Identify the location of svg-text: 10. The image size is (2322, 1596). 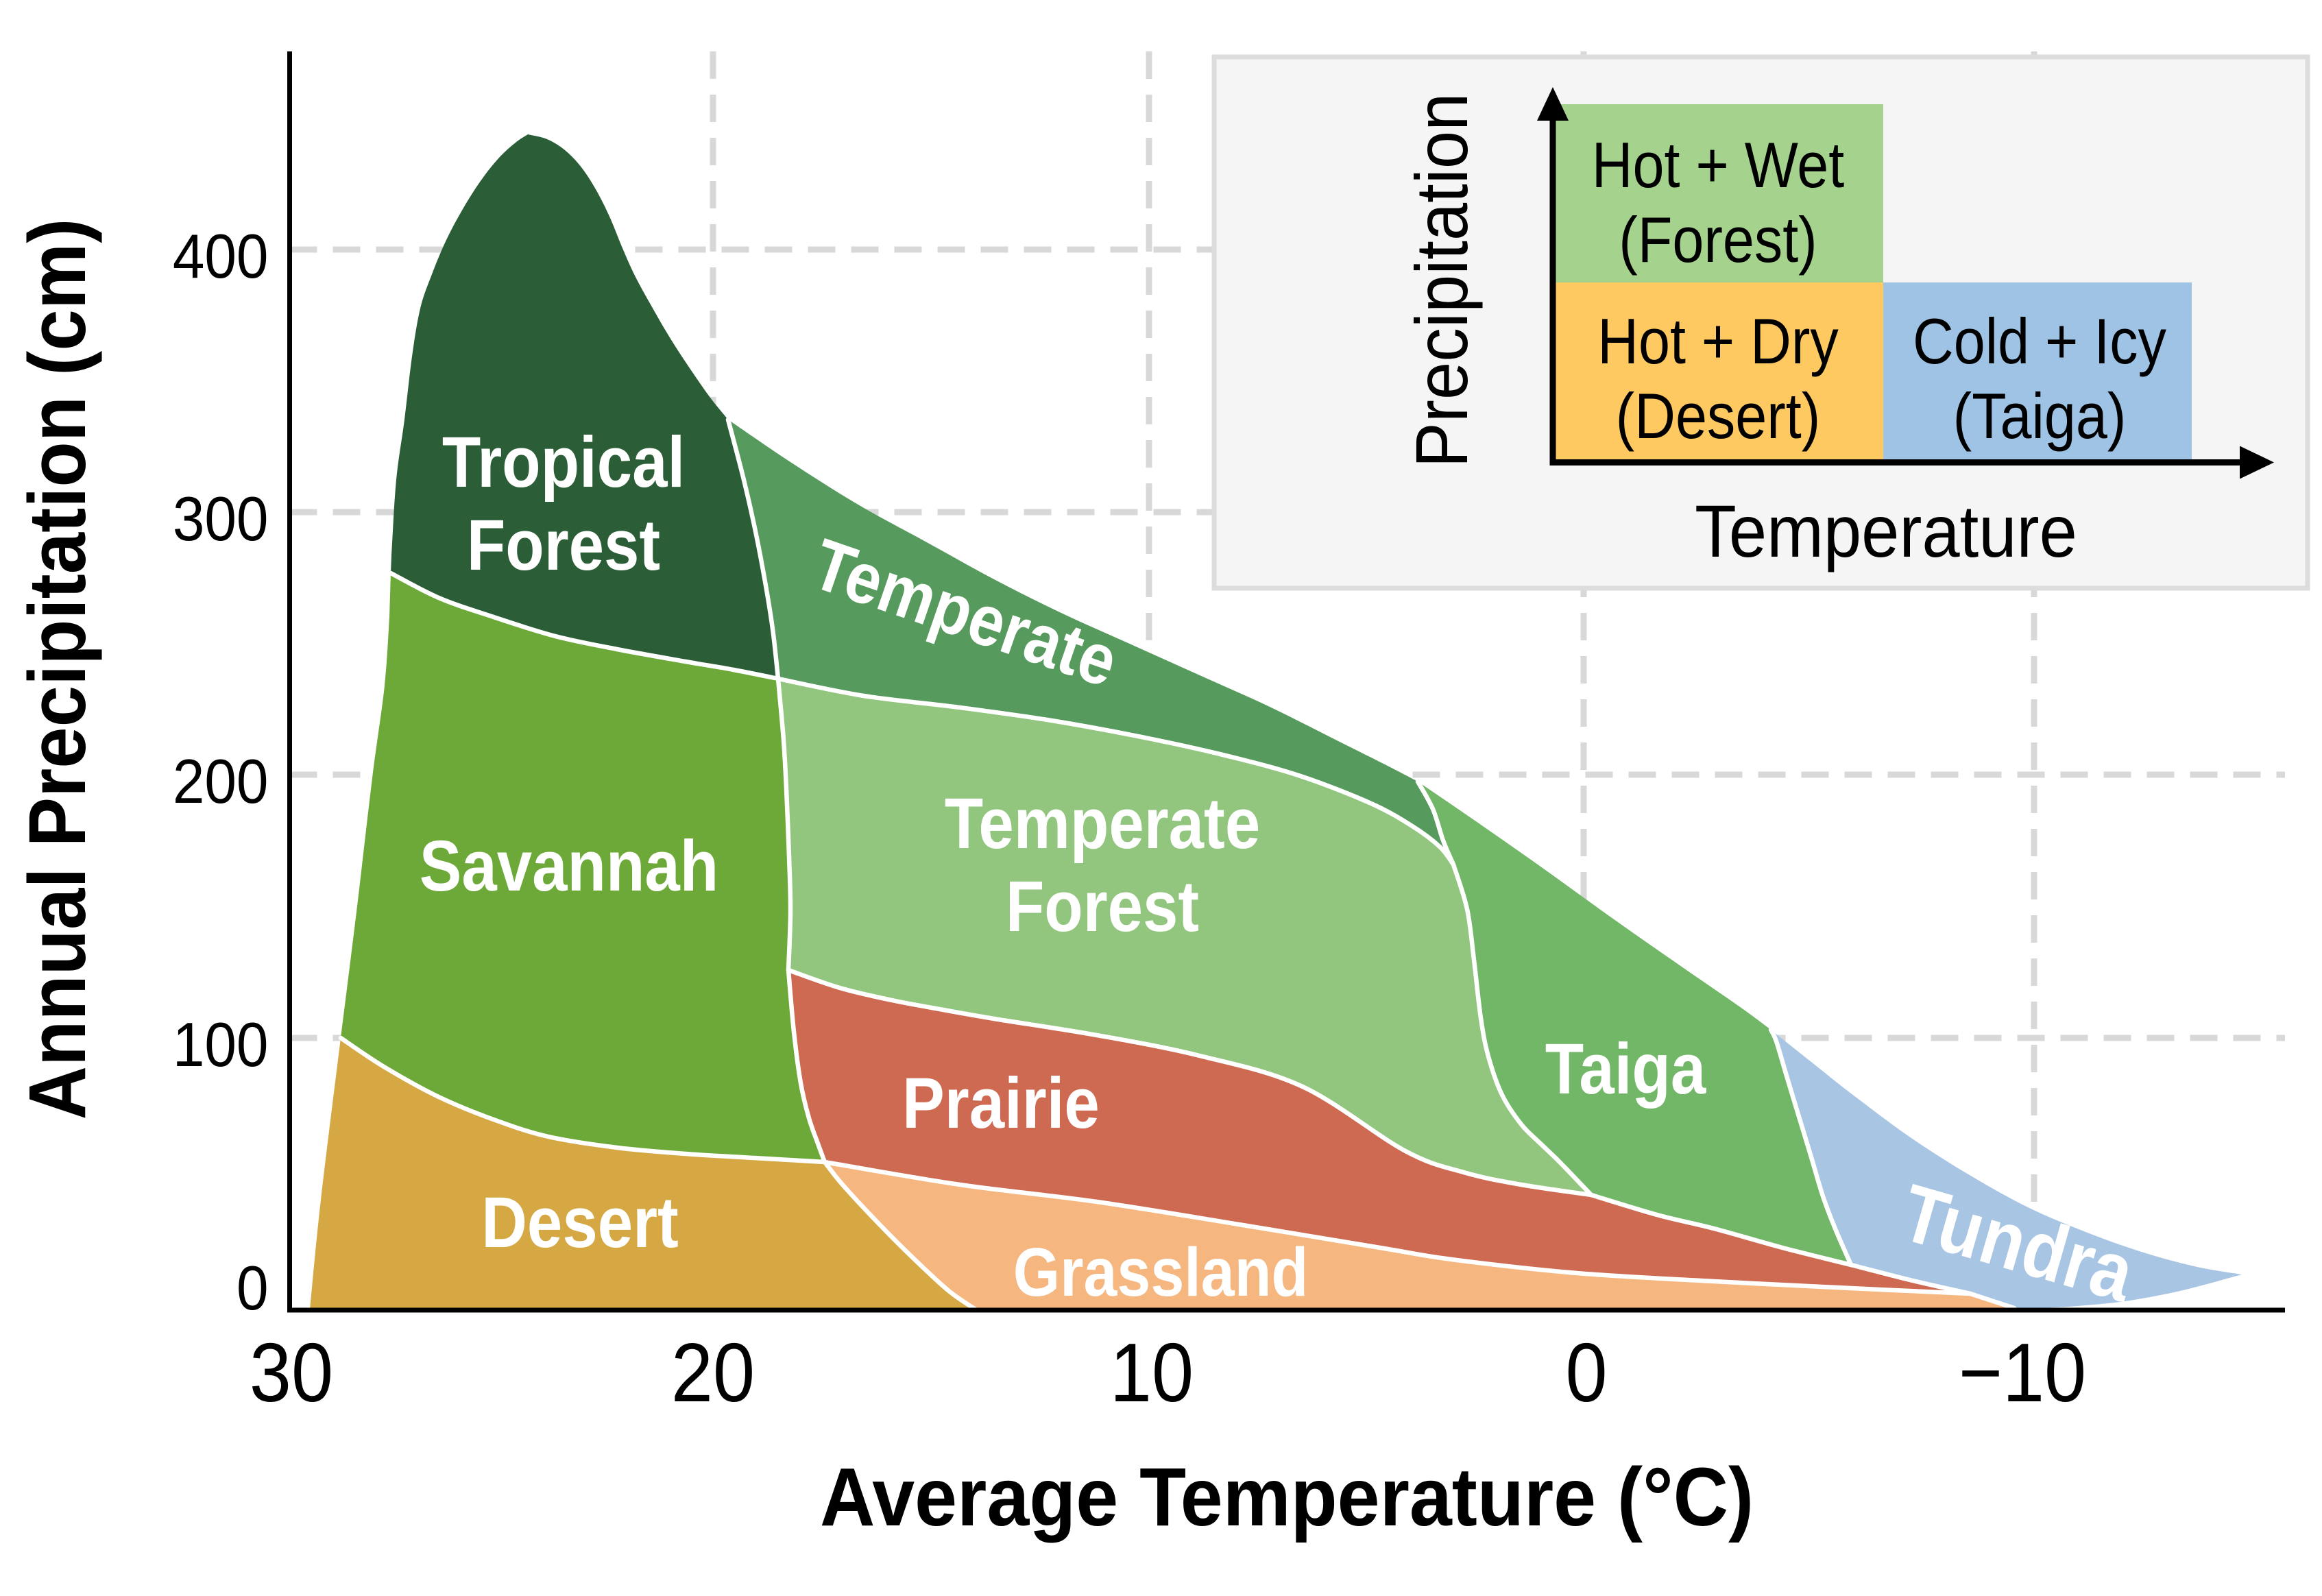
(1152, 1373).